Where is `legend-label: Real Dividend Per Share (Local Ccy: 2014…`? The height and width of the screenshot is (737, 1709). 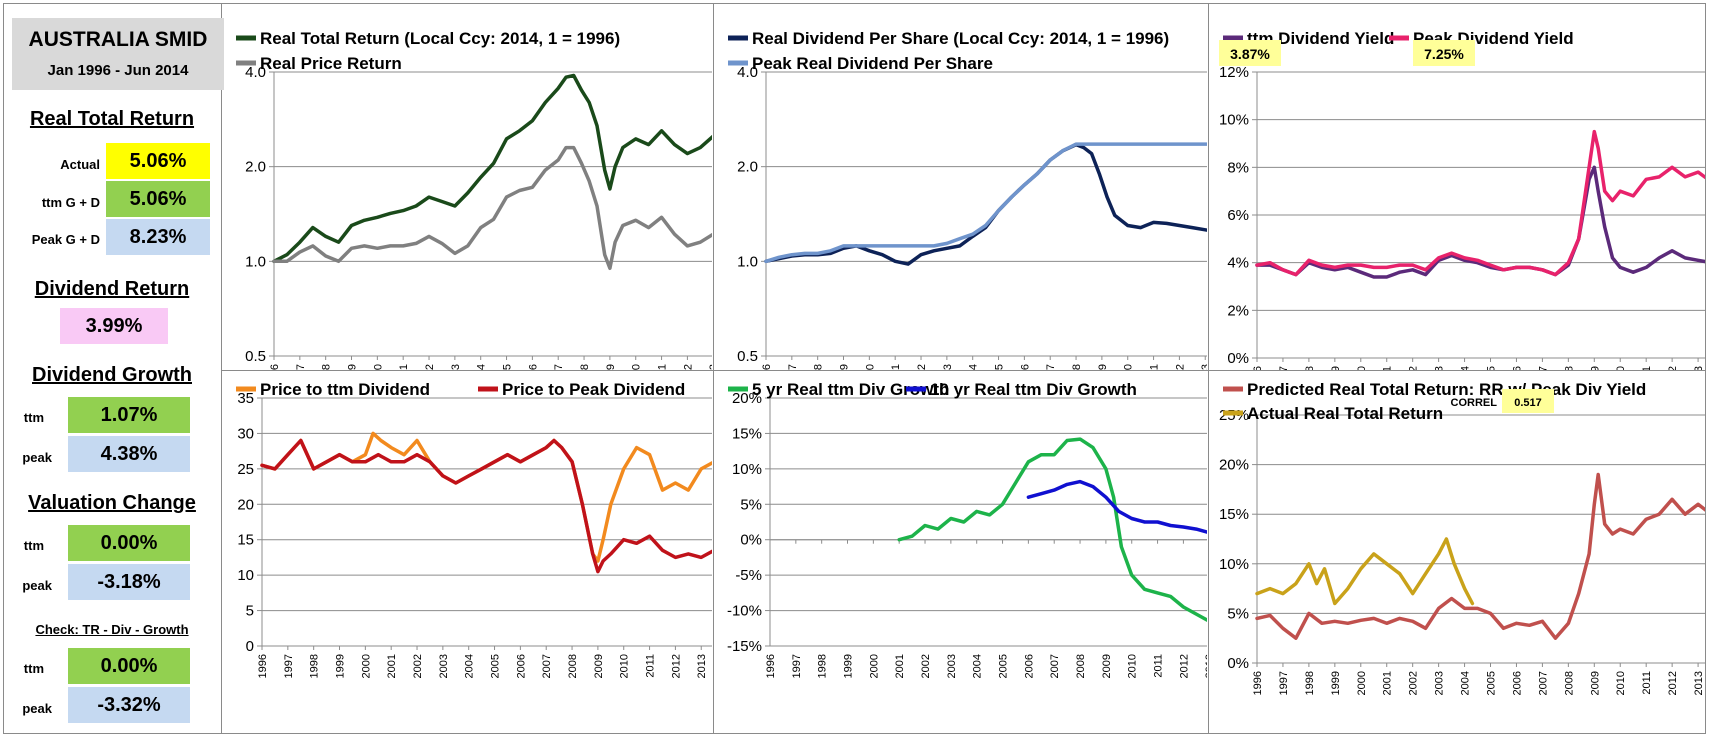
legend-label: Real Dividend Per Share (Local Ccy: 2014… is located at coordinates (960, 38).